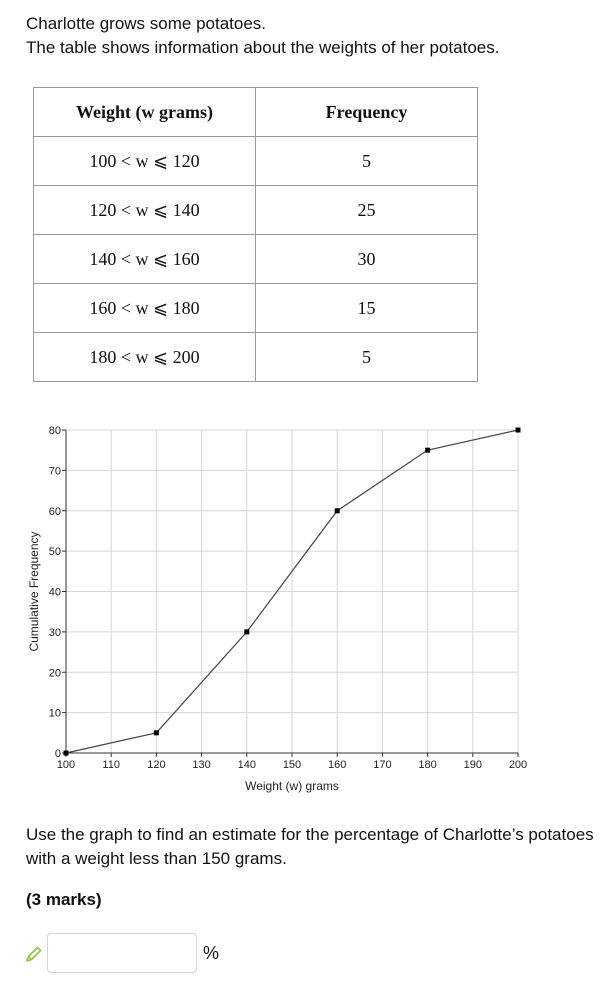  I want to click on table-row: 180 < w ⩽ 200 5, so click(255, 357).